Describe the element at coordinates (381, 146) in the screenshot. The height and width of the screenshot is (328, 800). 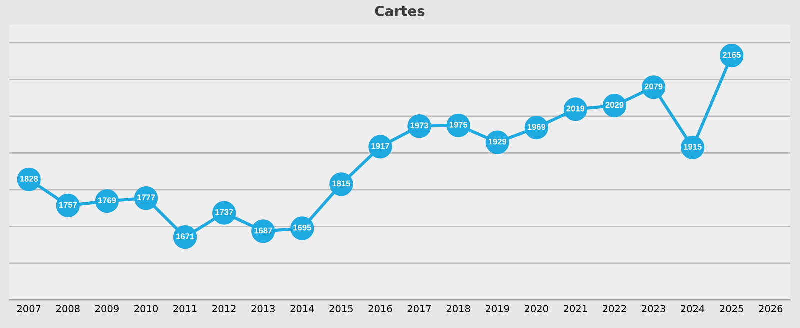
I see `data-label: 1917` at that location.